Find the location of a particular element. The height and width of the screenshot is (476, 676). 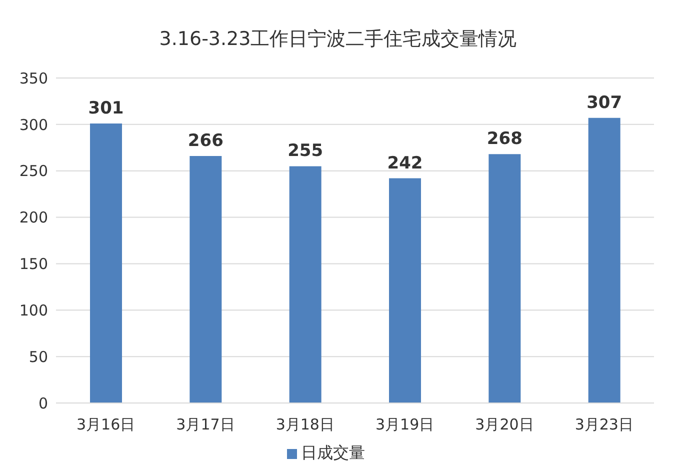

y-tick-label: 300 is located at coordinates (33, 125).